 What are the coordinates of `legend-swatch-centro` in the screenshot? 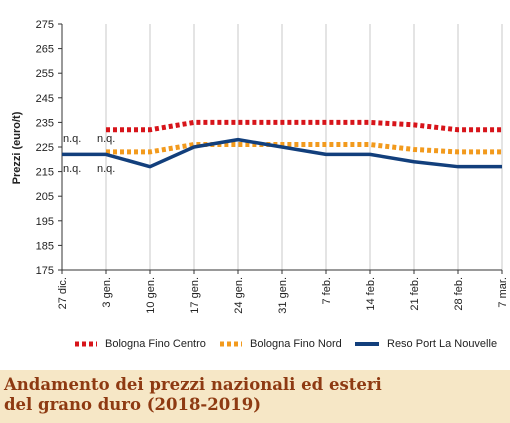 It's located at (86, 344).